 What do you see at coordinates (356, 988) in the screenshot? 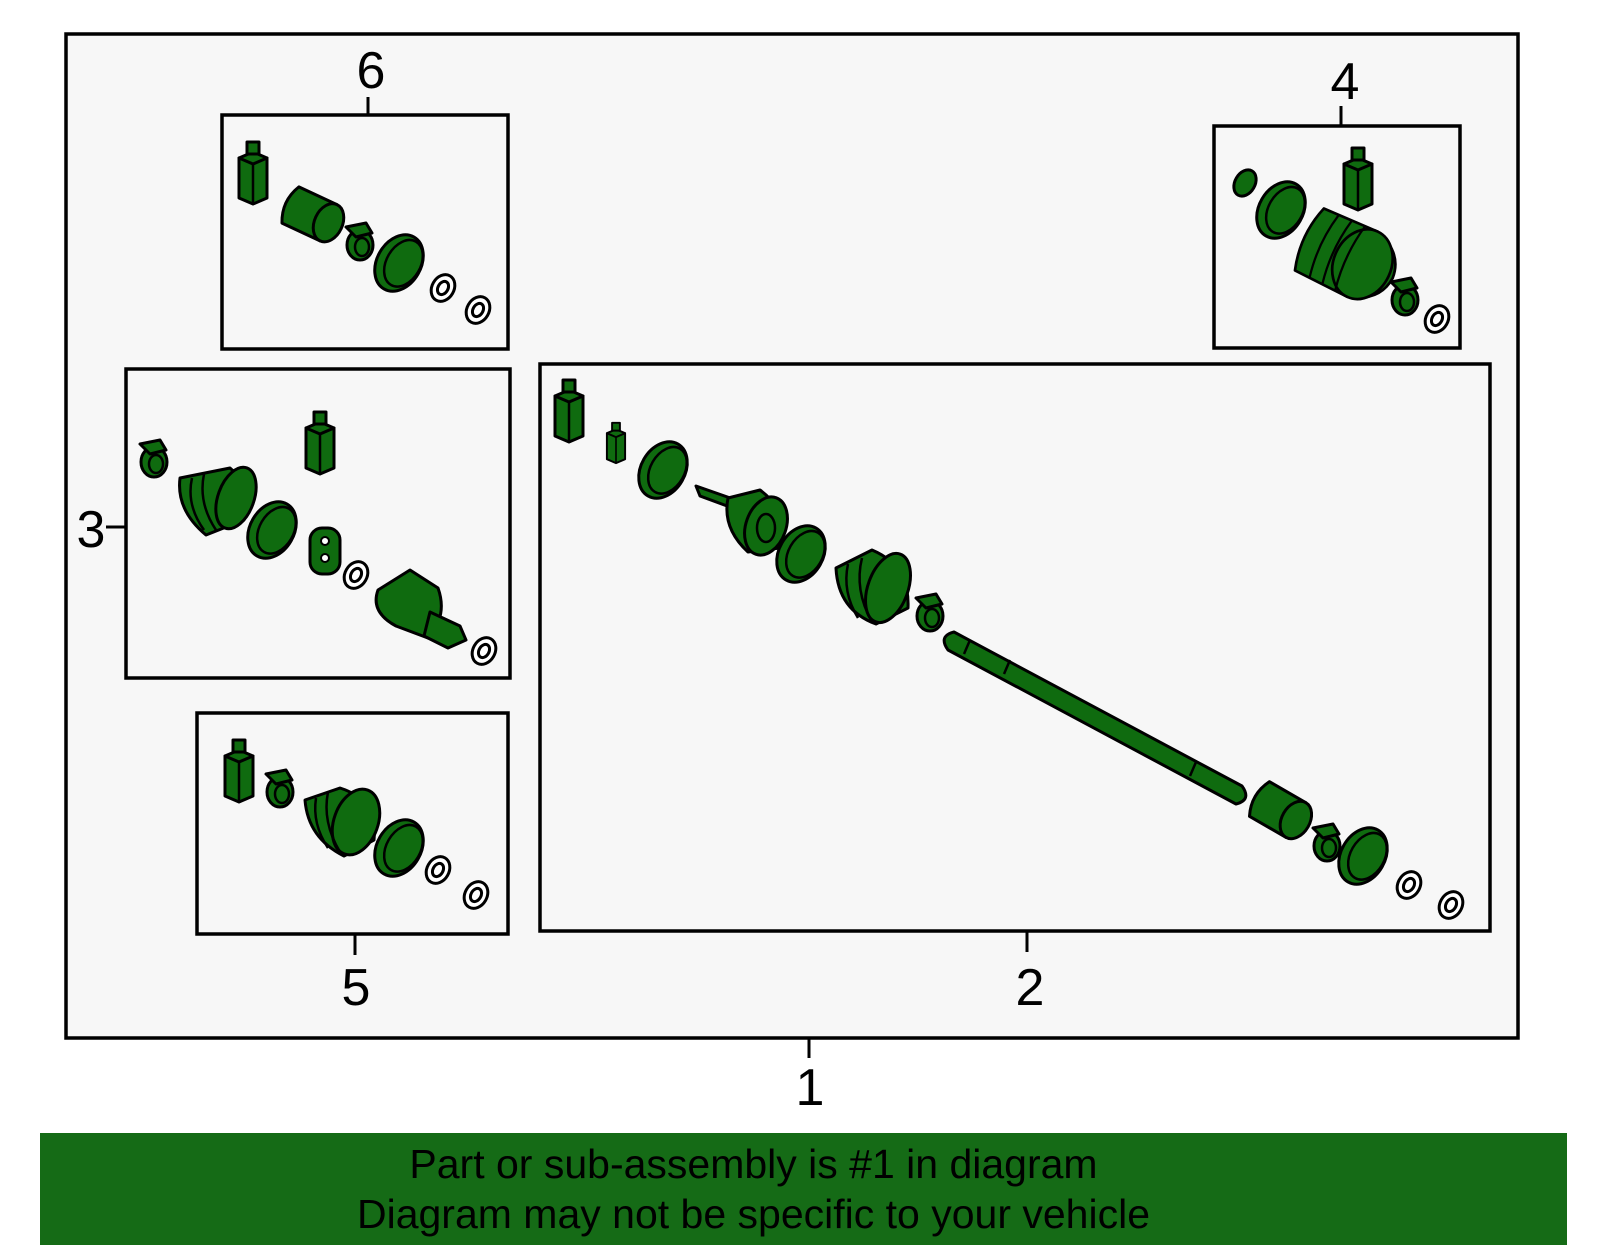
I see `callout-5: 5` at bounding box center [356, 988].